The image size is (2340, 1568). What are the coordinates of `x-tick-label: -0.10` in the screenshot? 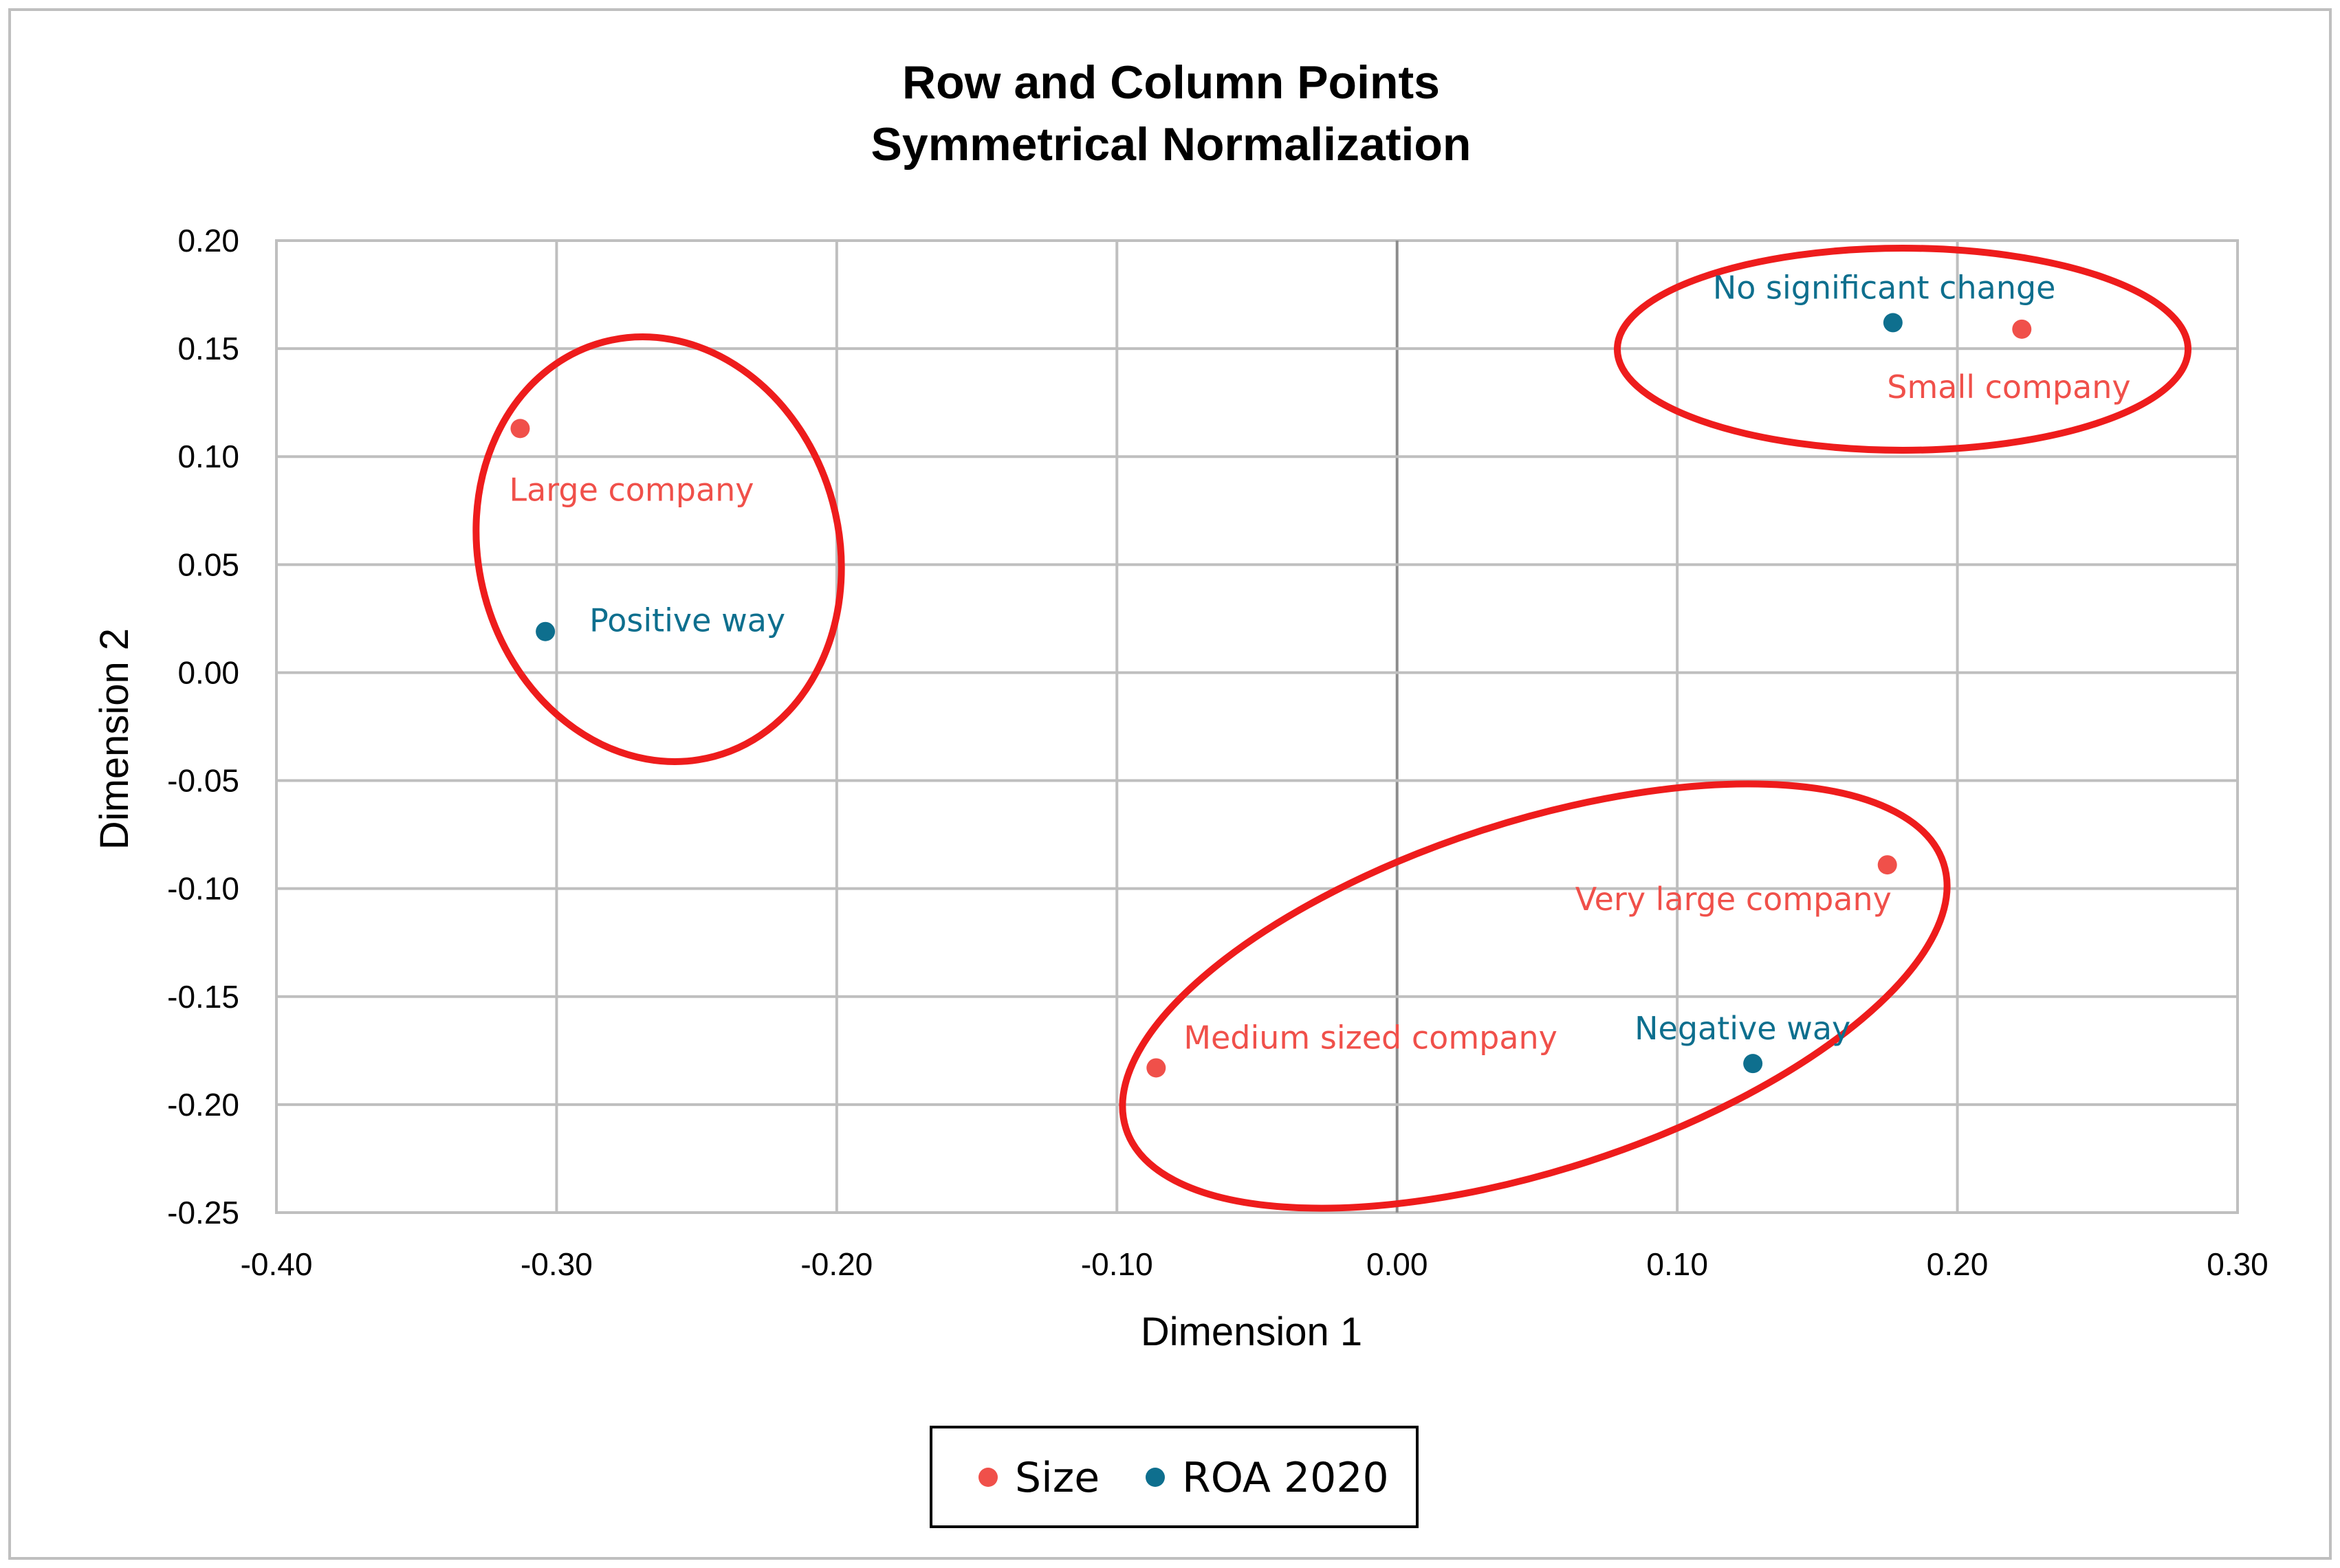 It's located at (1117, 1264).